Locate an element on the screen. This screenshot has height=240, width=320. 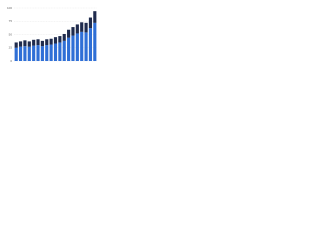
chart: 0 25 50 75 100 is located at coordinates (52, 34).